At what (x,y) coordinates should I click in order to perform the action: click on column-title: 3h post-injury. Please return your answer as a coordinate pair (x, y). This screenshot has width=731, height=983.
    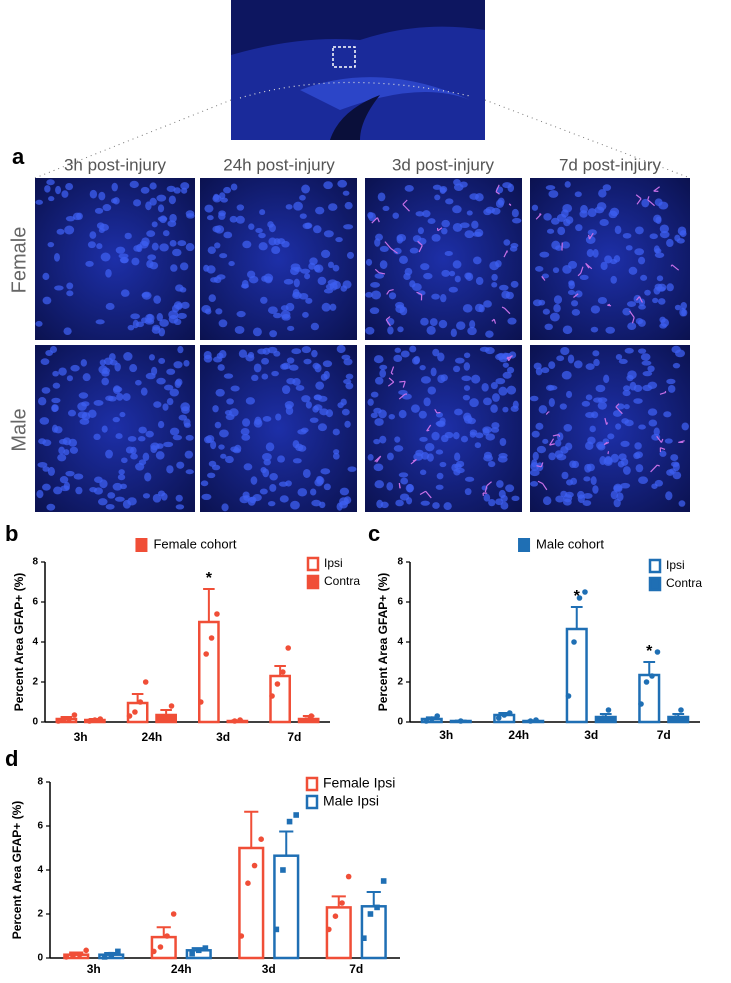
    Looking at the image, I should click on (115, 164).